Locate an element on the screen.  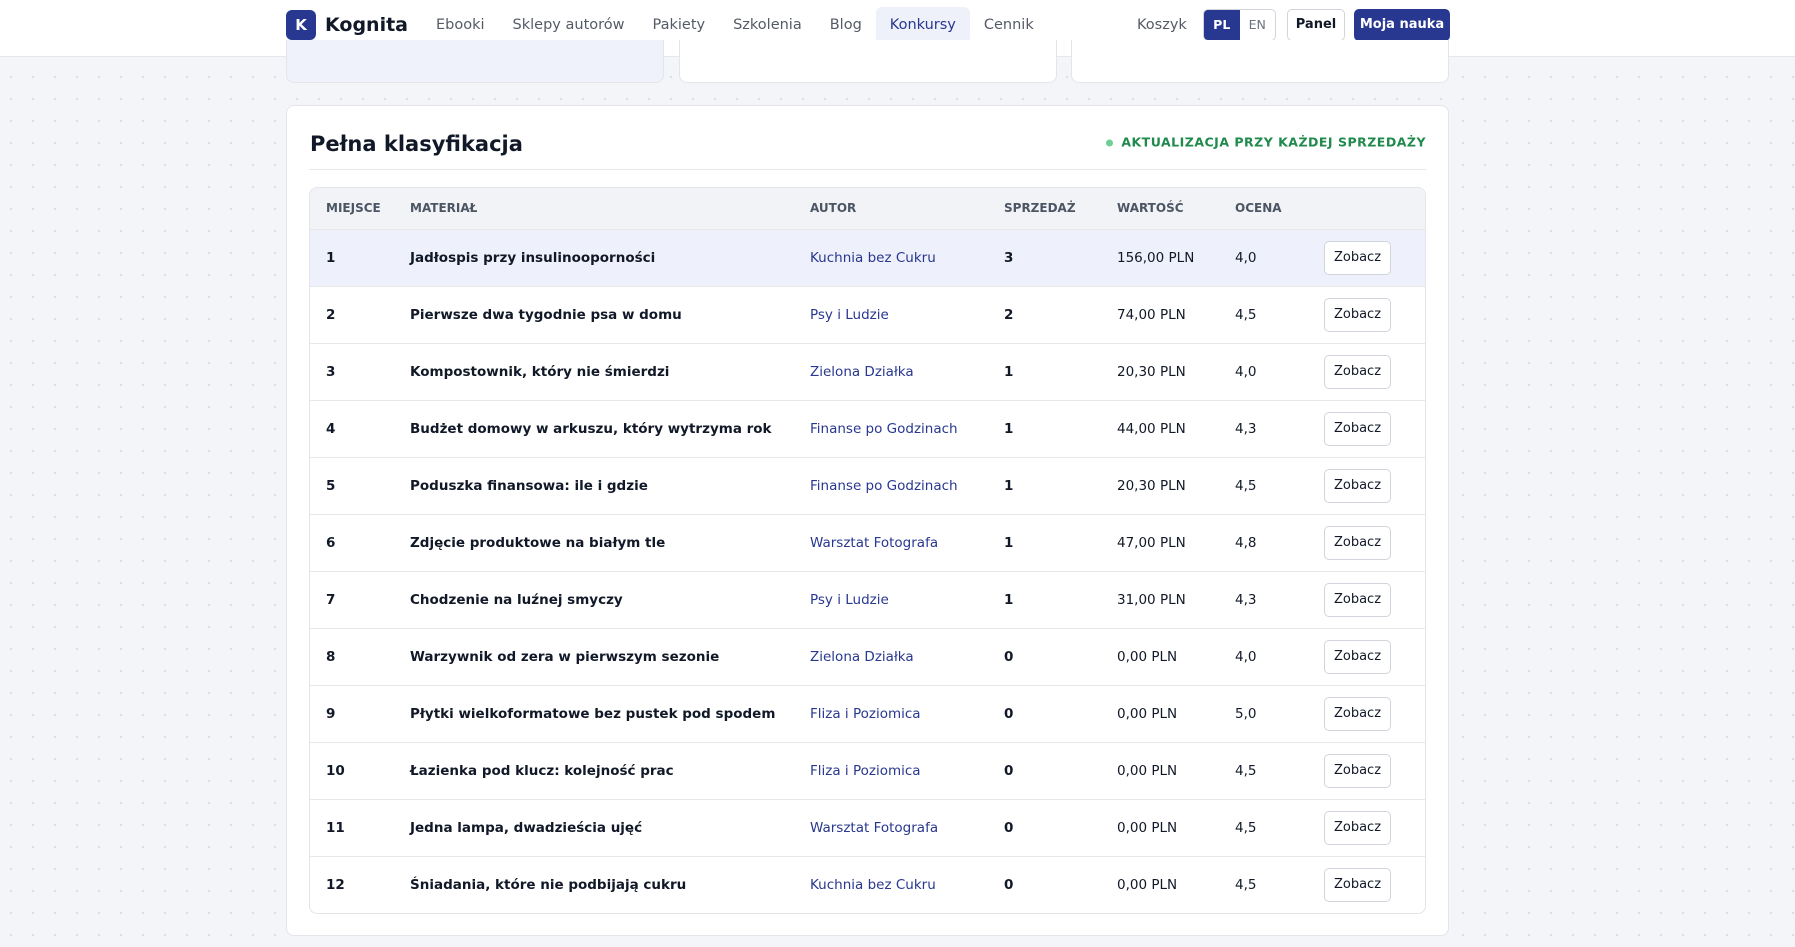
nav-link: Blog is located at coordinates (845, 25).